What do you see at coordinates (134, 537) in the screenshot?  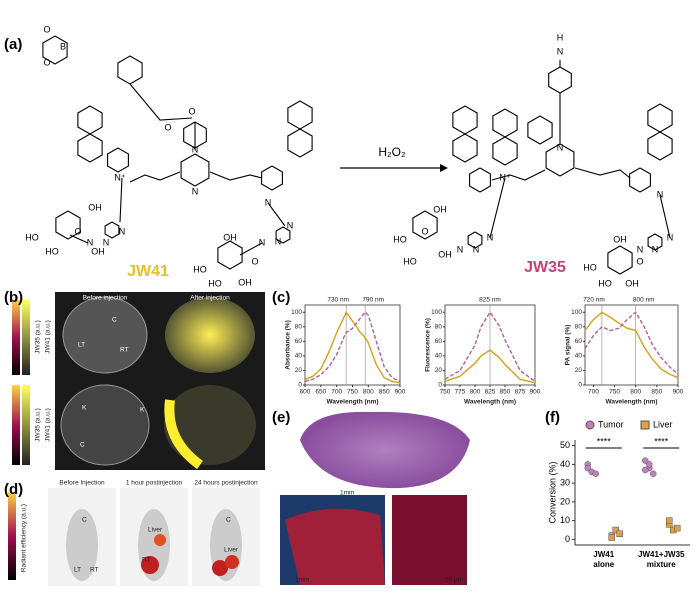 I see `imaging-panel-d` at bounding box center [134, 537].